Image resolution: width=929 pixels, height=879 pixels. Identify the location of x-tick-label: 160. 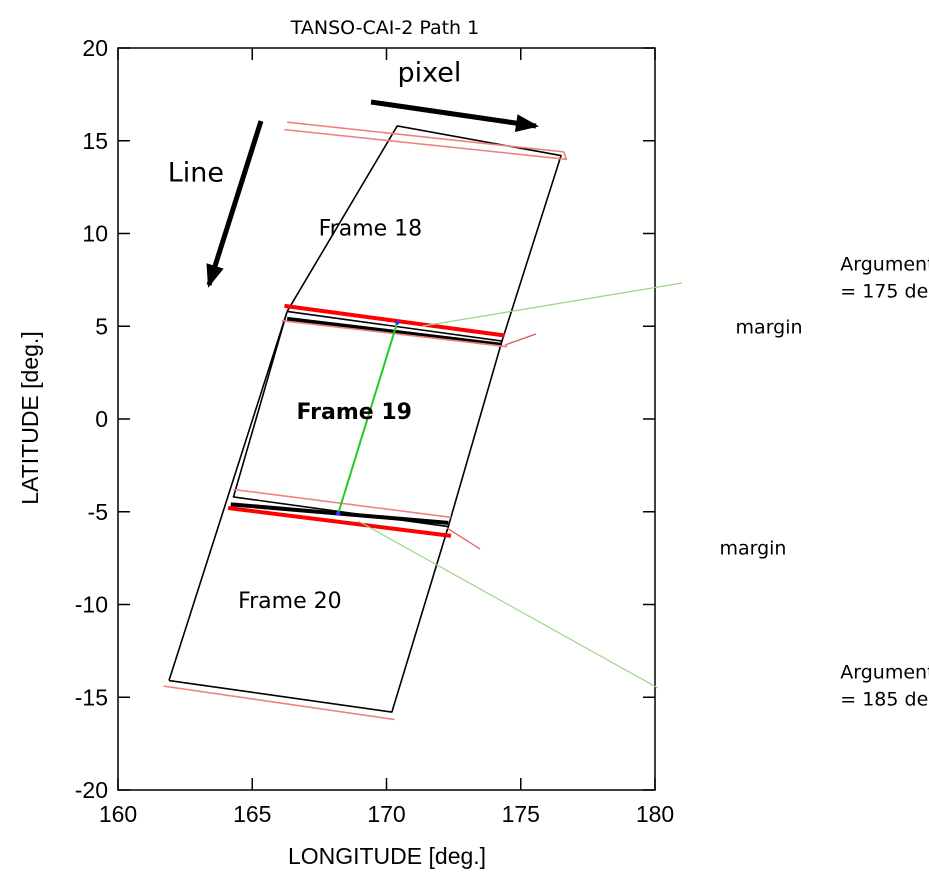
(118, 814).